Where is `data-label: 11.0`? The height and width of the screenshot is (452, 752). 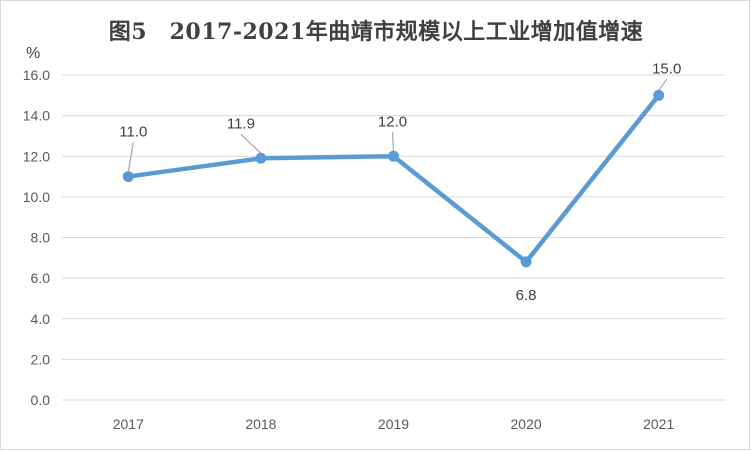 data-label: 11.0 is located at coordinates (133, 132).